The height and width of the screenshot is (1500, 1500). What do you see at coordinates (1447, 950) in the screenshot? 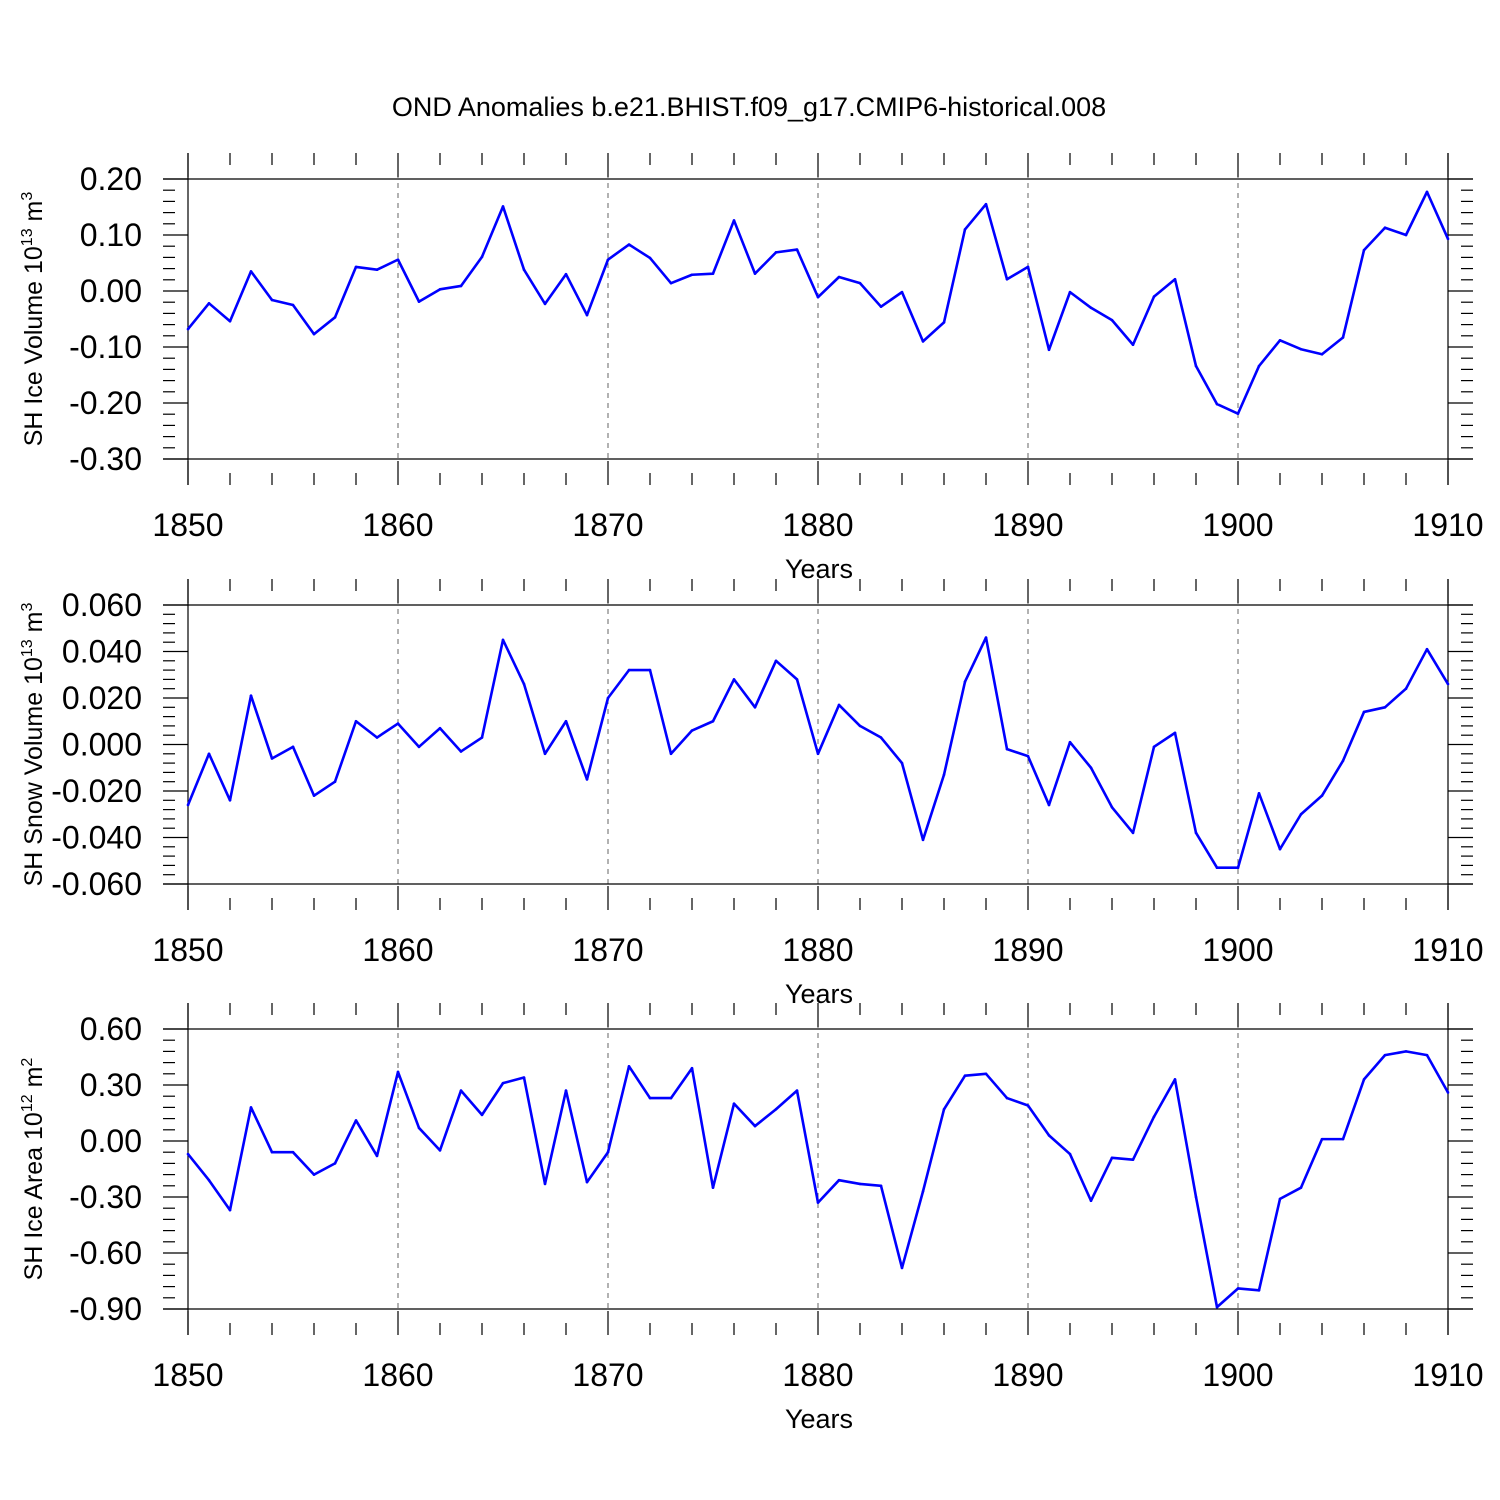
I see `x-tick-label: 1910` at bounding box center [1447, 950].